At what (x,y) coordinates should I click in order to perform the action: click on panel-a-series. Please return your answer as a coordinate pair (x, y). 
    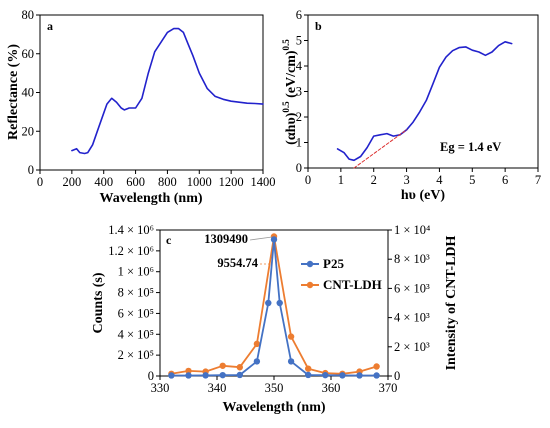
    Looking at the image, I should click on (167, 91).